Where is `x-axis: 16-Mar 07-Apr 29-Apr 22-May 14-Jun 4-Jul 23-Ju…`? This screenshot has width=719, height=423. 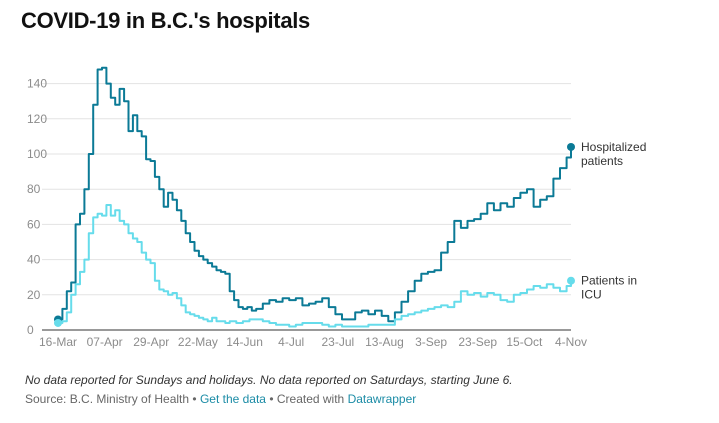 x-axis: 16-Mar 07-Apr 29-Apr 22-May 14-Jun 4-Jul 23-Ju… is located at coordinates (313, 342).